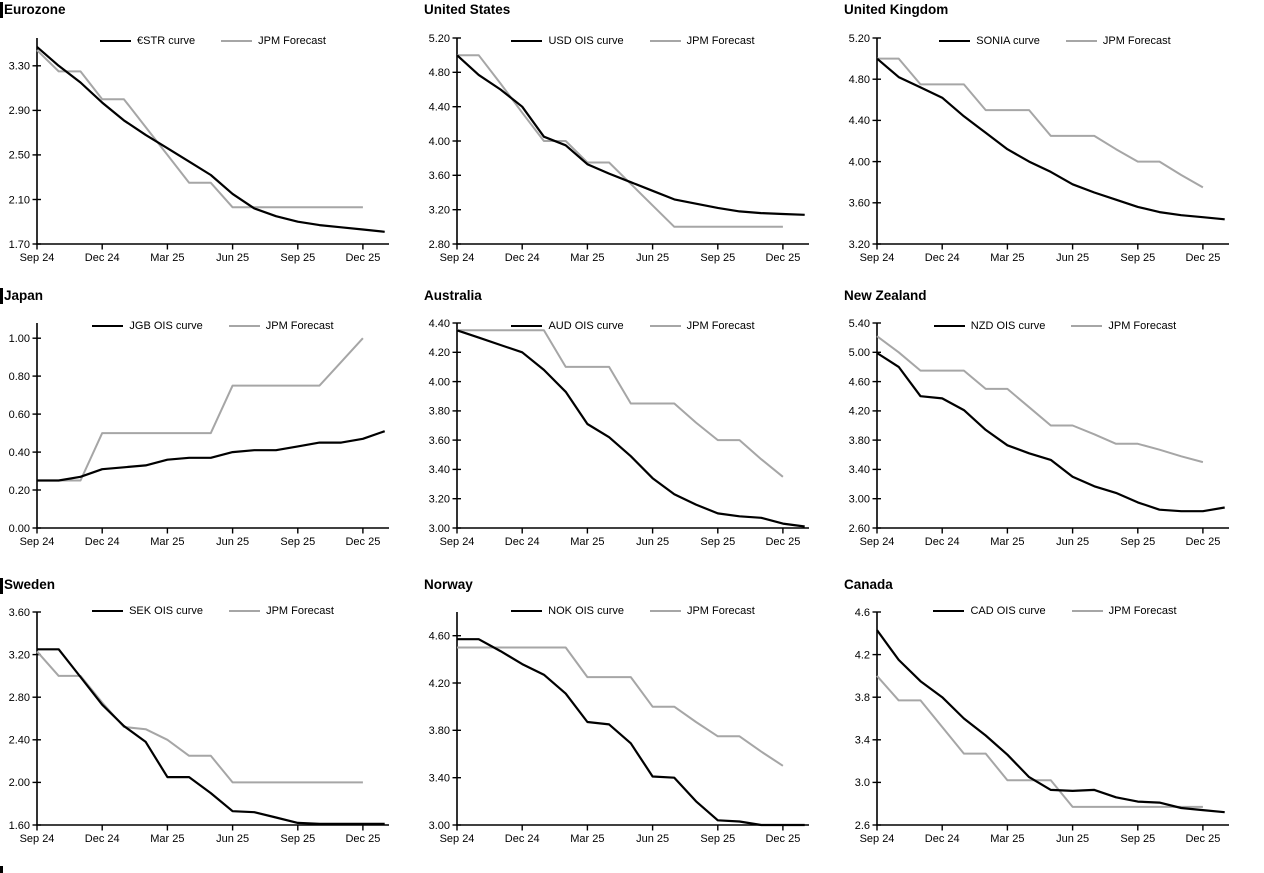 The height and width of the screenshot is (873, 1264). Describe the element at coordinates (631, 732) in the screenshot. I see `nok-ois-curve-line` at that location.